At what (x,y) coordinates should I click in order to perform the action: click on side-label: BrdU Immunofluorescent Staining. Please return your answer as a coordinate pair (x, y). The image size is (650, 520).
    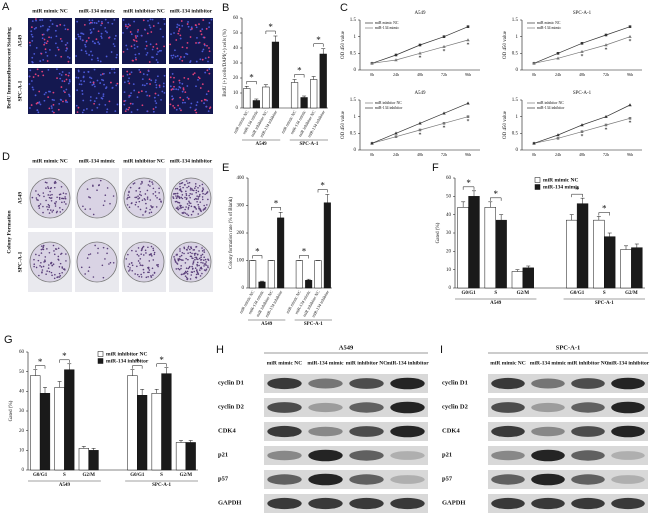
    Looking at the image, I should click on (9, 68).